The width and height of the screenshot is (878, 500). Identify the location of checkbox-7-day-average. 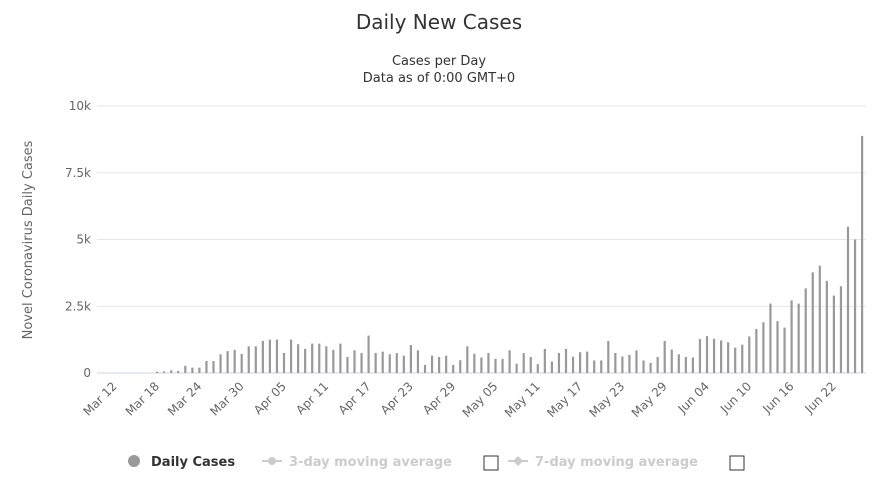
(737, 463).